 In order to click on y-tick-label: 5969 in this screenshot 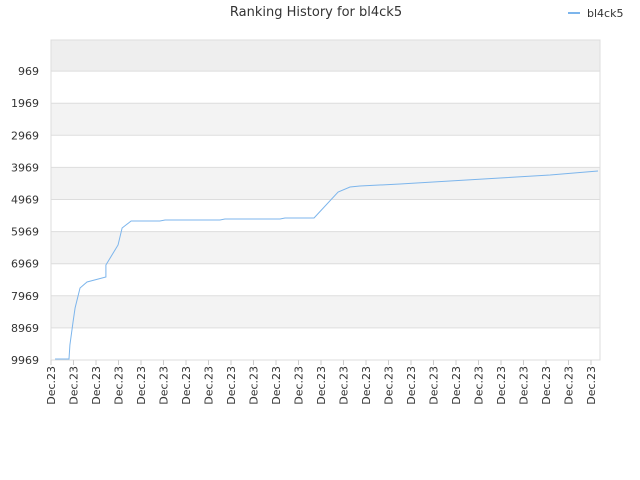, I will do `click(25, 232)`.